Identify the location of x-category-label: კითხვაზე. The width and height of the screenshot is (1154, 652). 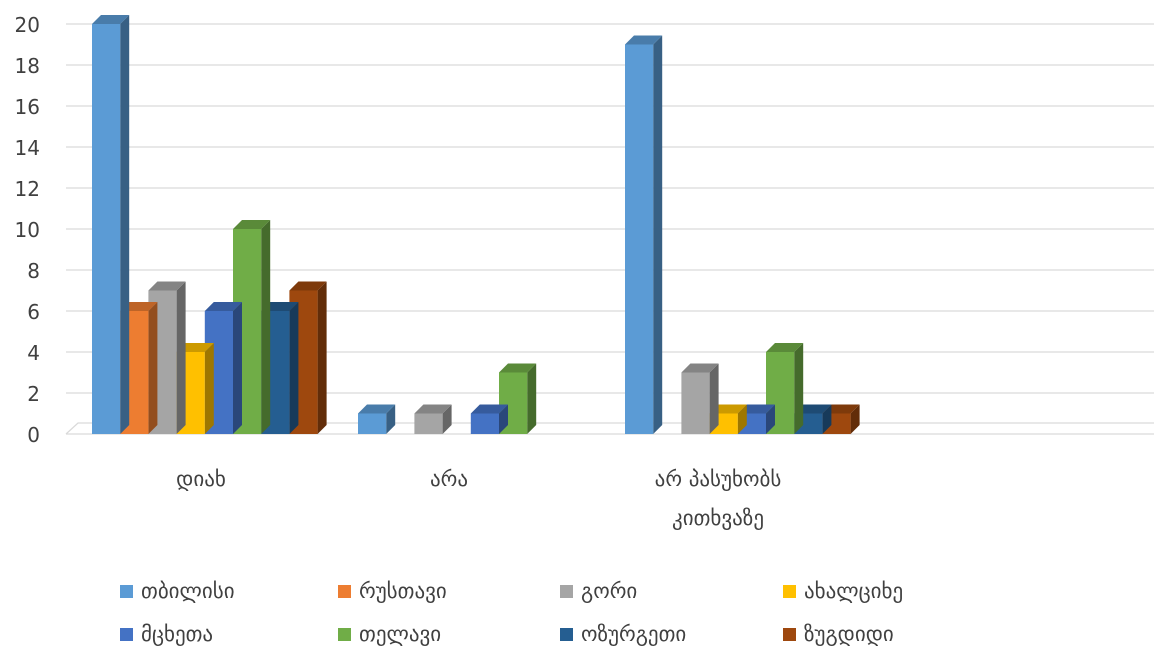
(718, 518).